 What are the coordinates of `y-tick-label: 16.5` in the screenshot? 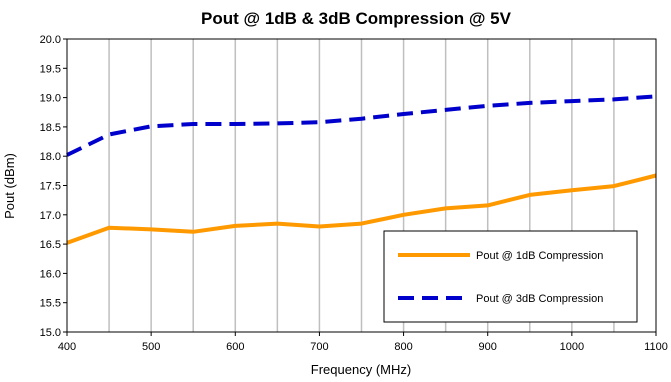 It's located at (50, 245).